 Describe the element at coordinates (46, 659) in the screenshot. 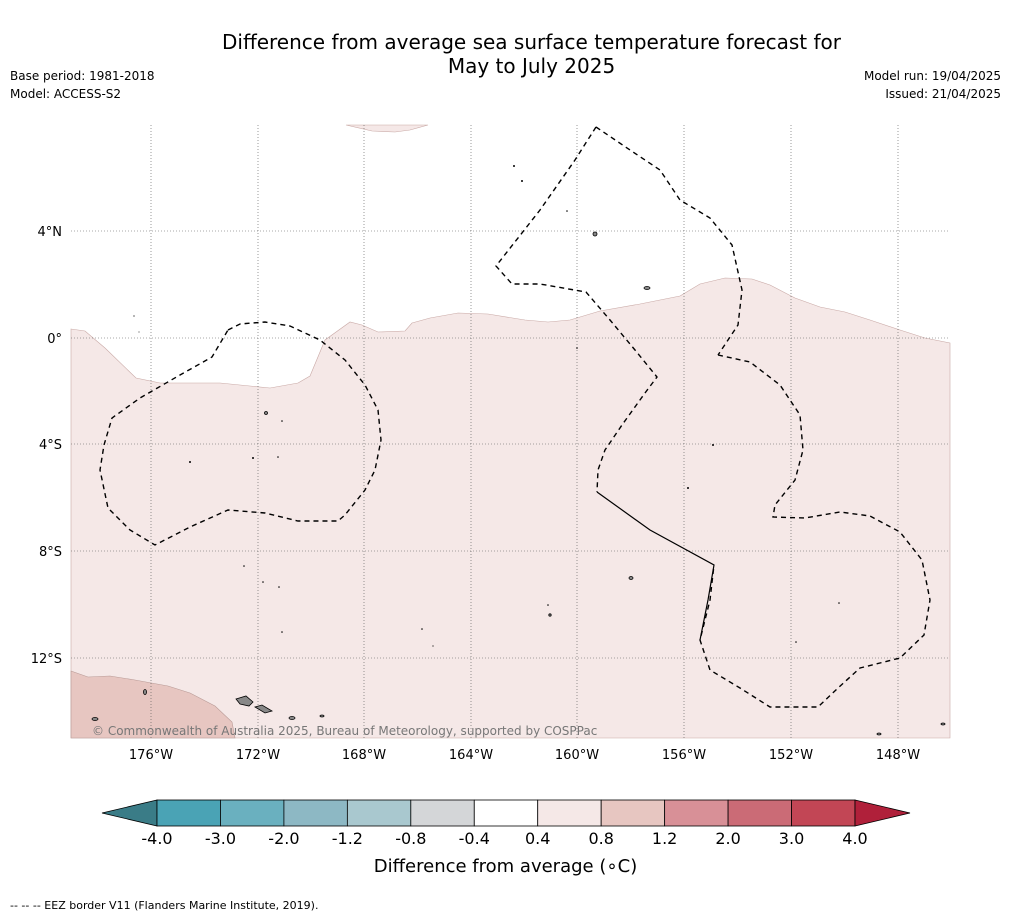

I see `lat-label-12s: 12°S` at that location.